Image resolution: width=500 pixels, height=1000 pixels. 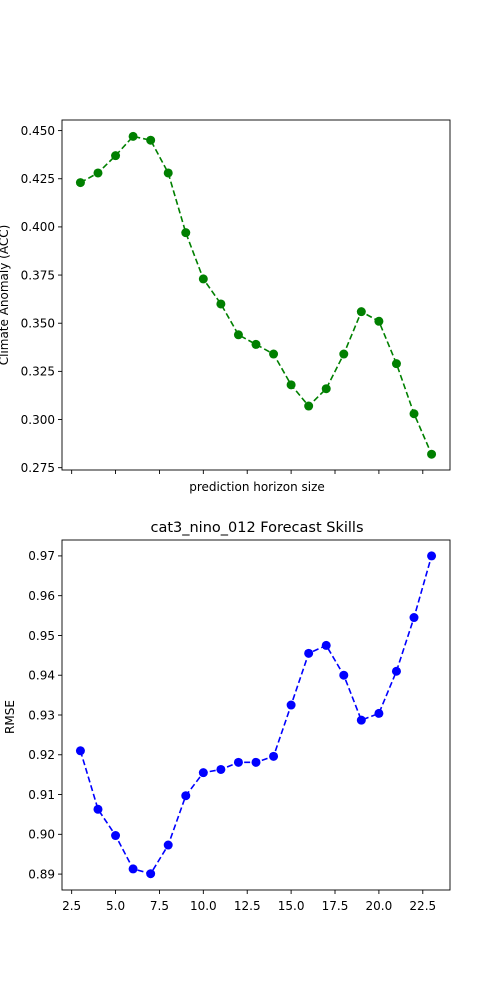 I want to click on y-tick-label: 0.300, so click(x=38, y=420).